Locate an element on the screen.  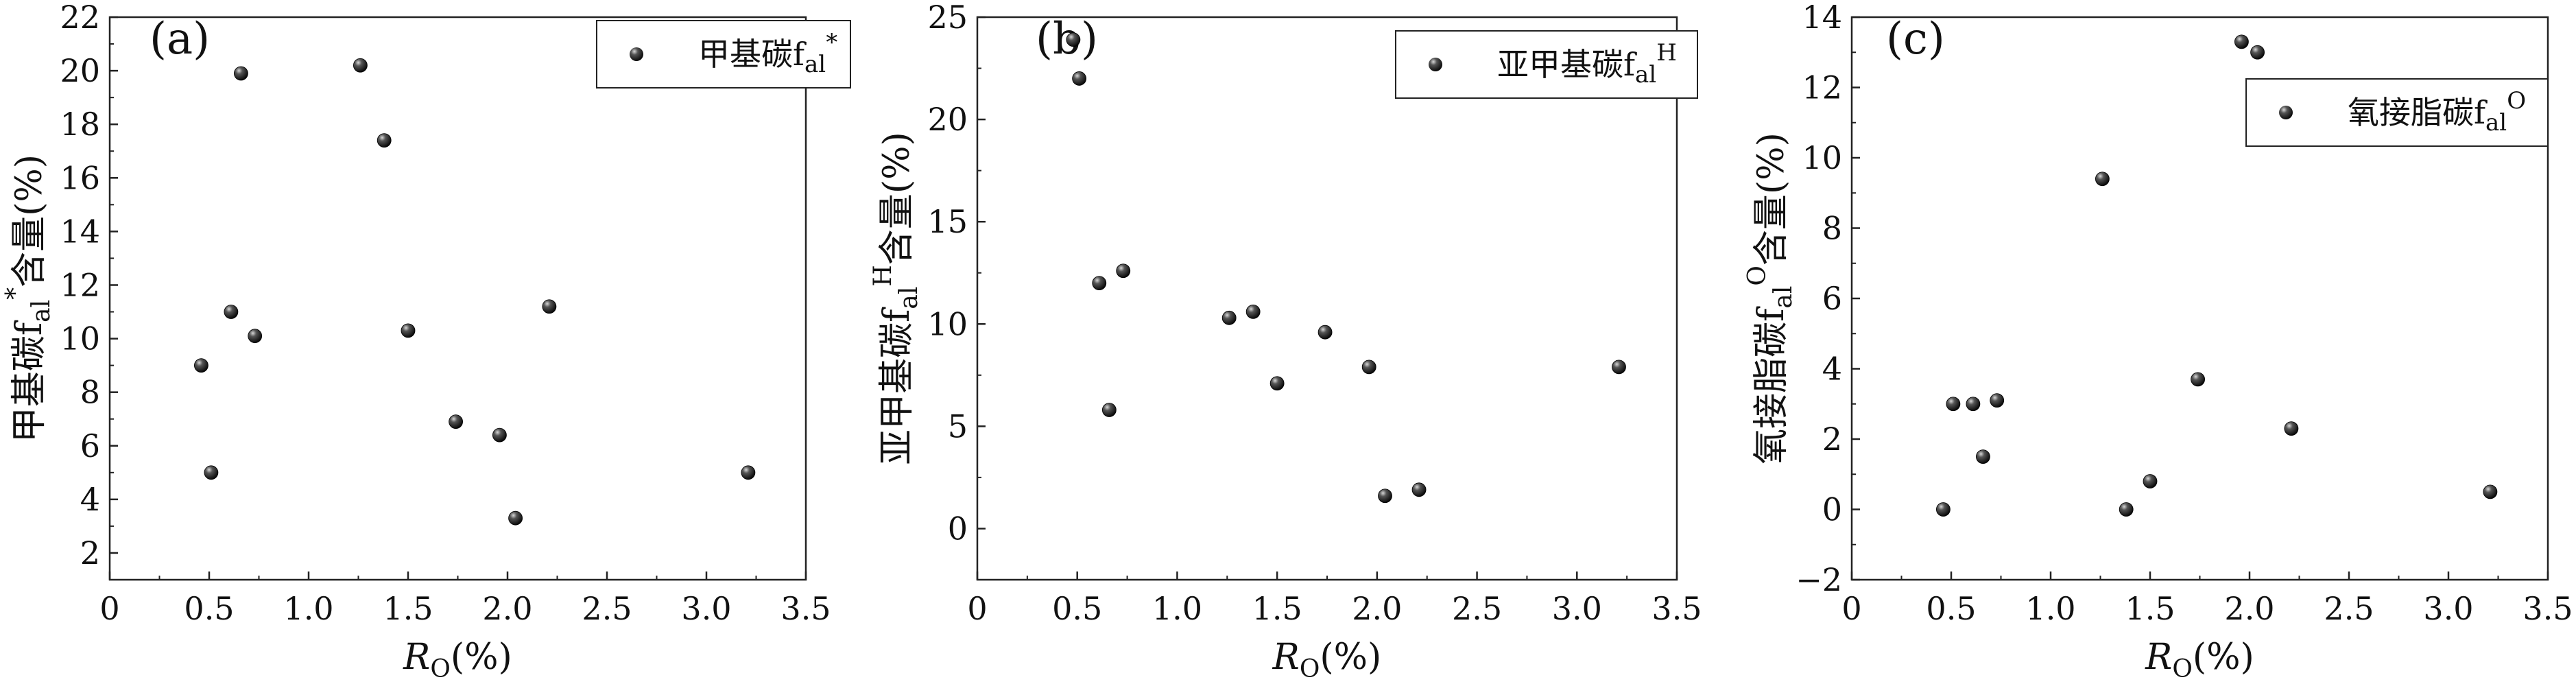
legend-marker-c is located at coordinates (2286, 112).